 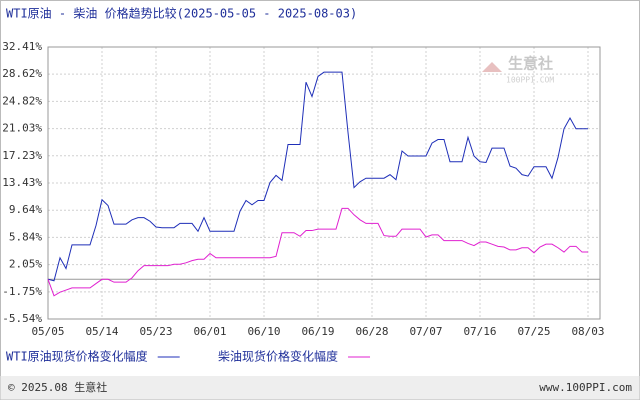 What do you see at coordinates (25, 209) in the screenshot?
I see `y-tick-label: 9.64%` at bounding box center [25, 209].